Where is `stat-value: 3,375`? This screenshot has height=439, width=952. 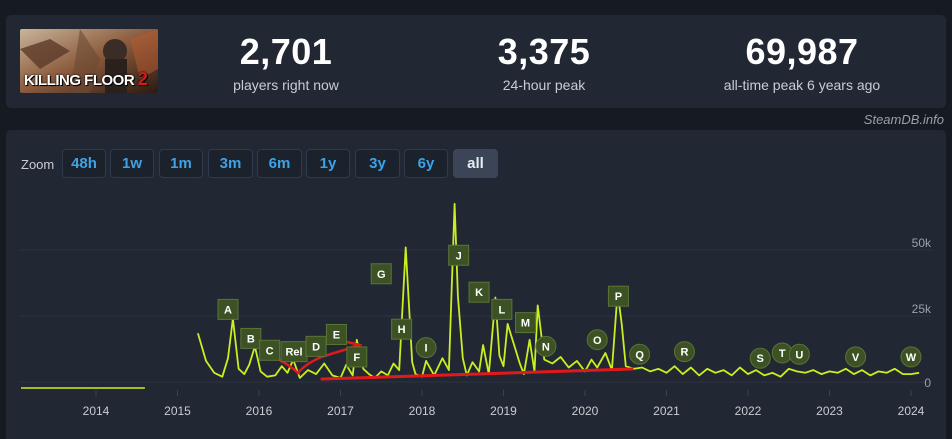 stat-value: 3,375 is located at coordinates (544, 51).